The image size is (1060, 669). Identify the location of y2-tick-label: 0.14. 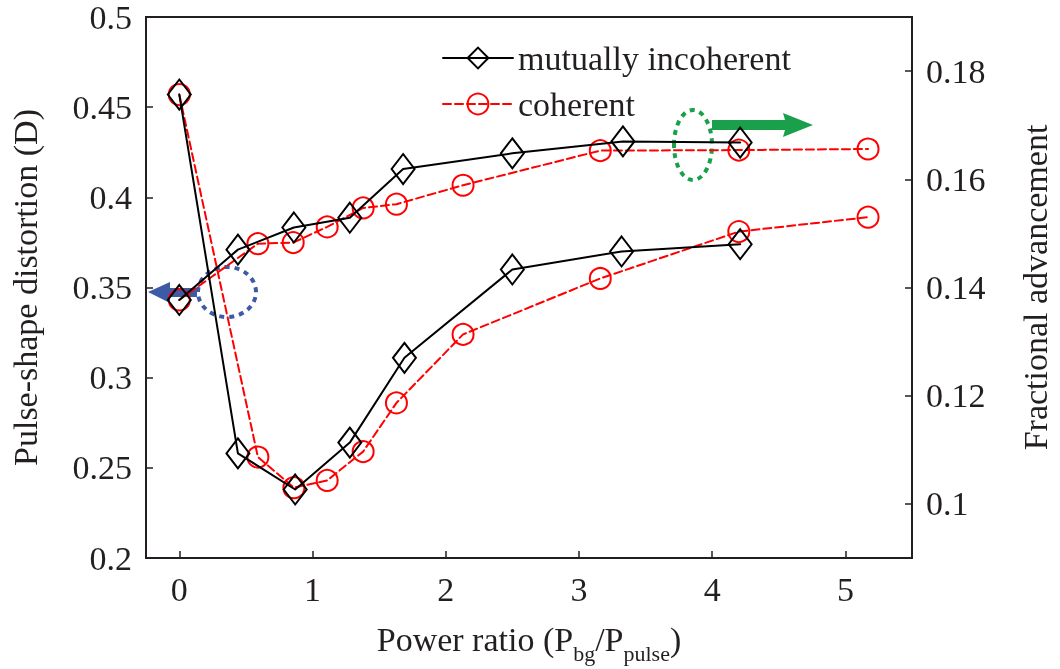
(956, 287).